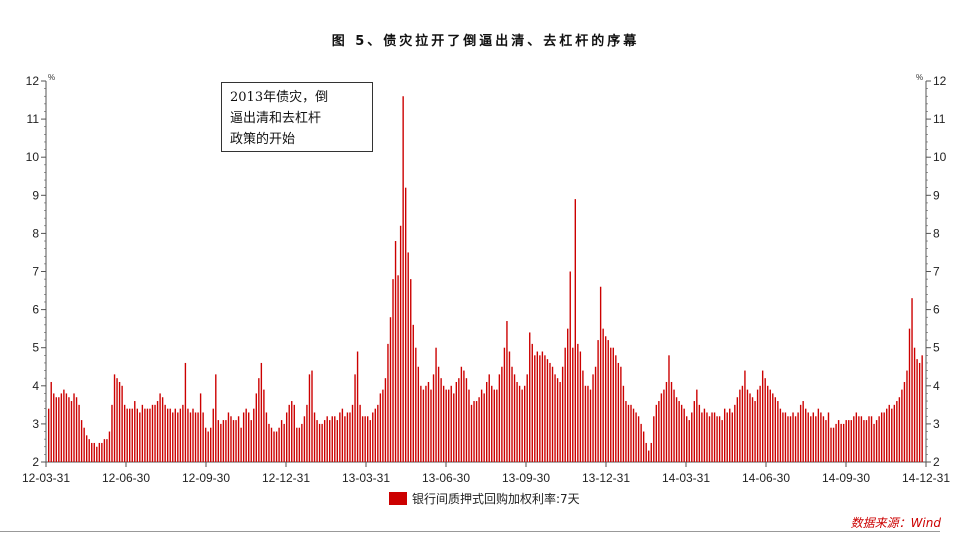 The image size is (971, 547). I want to click on y-tick-label-left: 6, so click(35, 310).